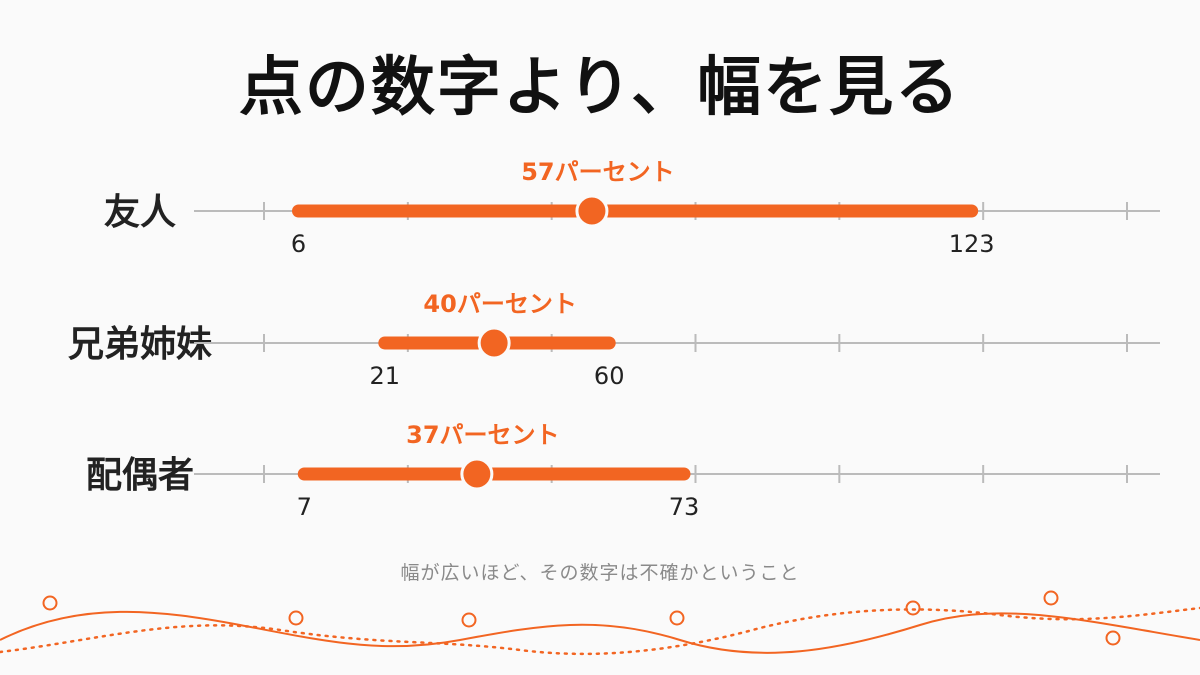 Image resolution: width=1200 pixels, height=675 pixels. I want to click on wave-dotted-line, so click(600, 631).